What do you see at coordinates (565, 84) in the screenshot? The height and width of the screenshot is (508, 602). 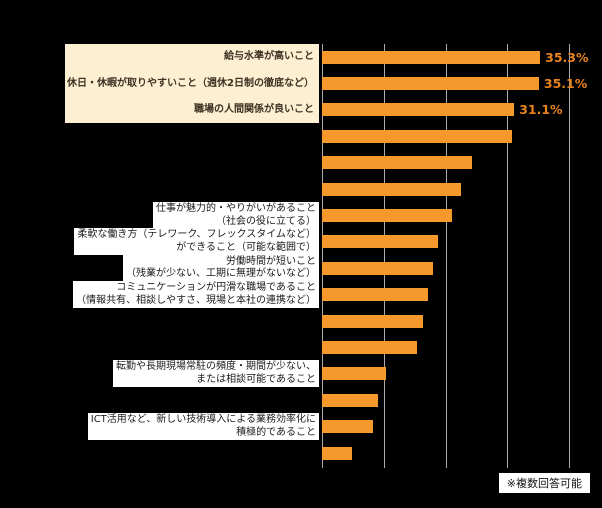 I see `value-label: 35.1%` at bounding box center [565, 84].